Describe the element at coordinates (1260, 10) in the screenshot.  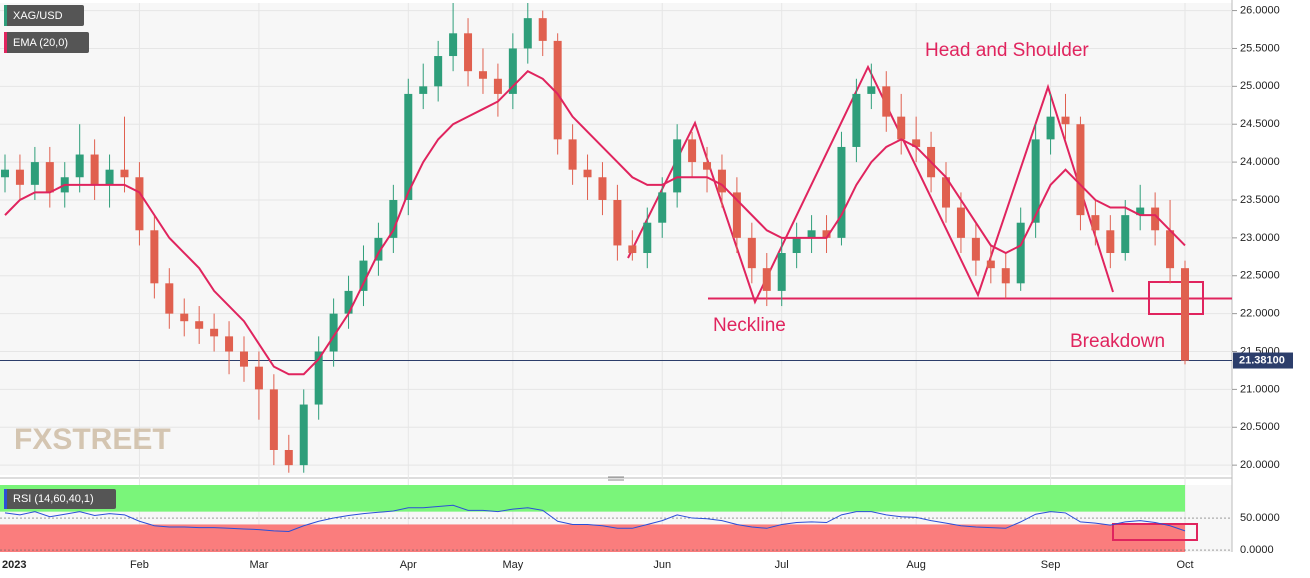
I see `y-tick-label: 26.0000` at that location.